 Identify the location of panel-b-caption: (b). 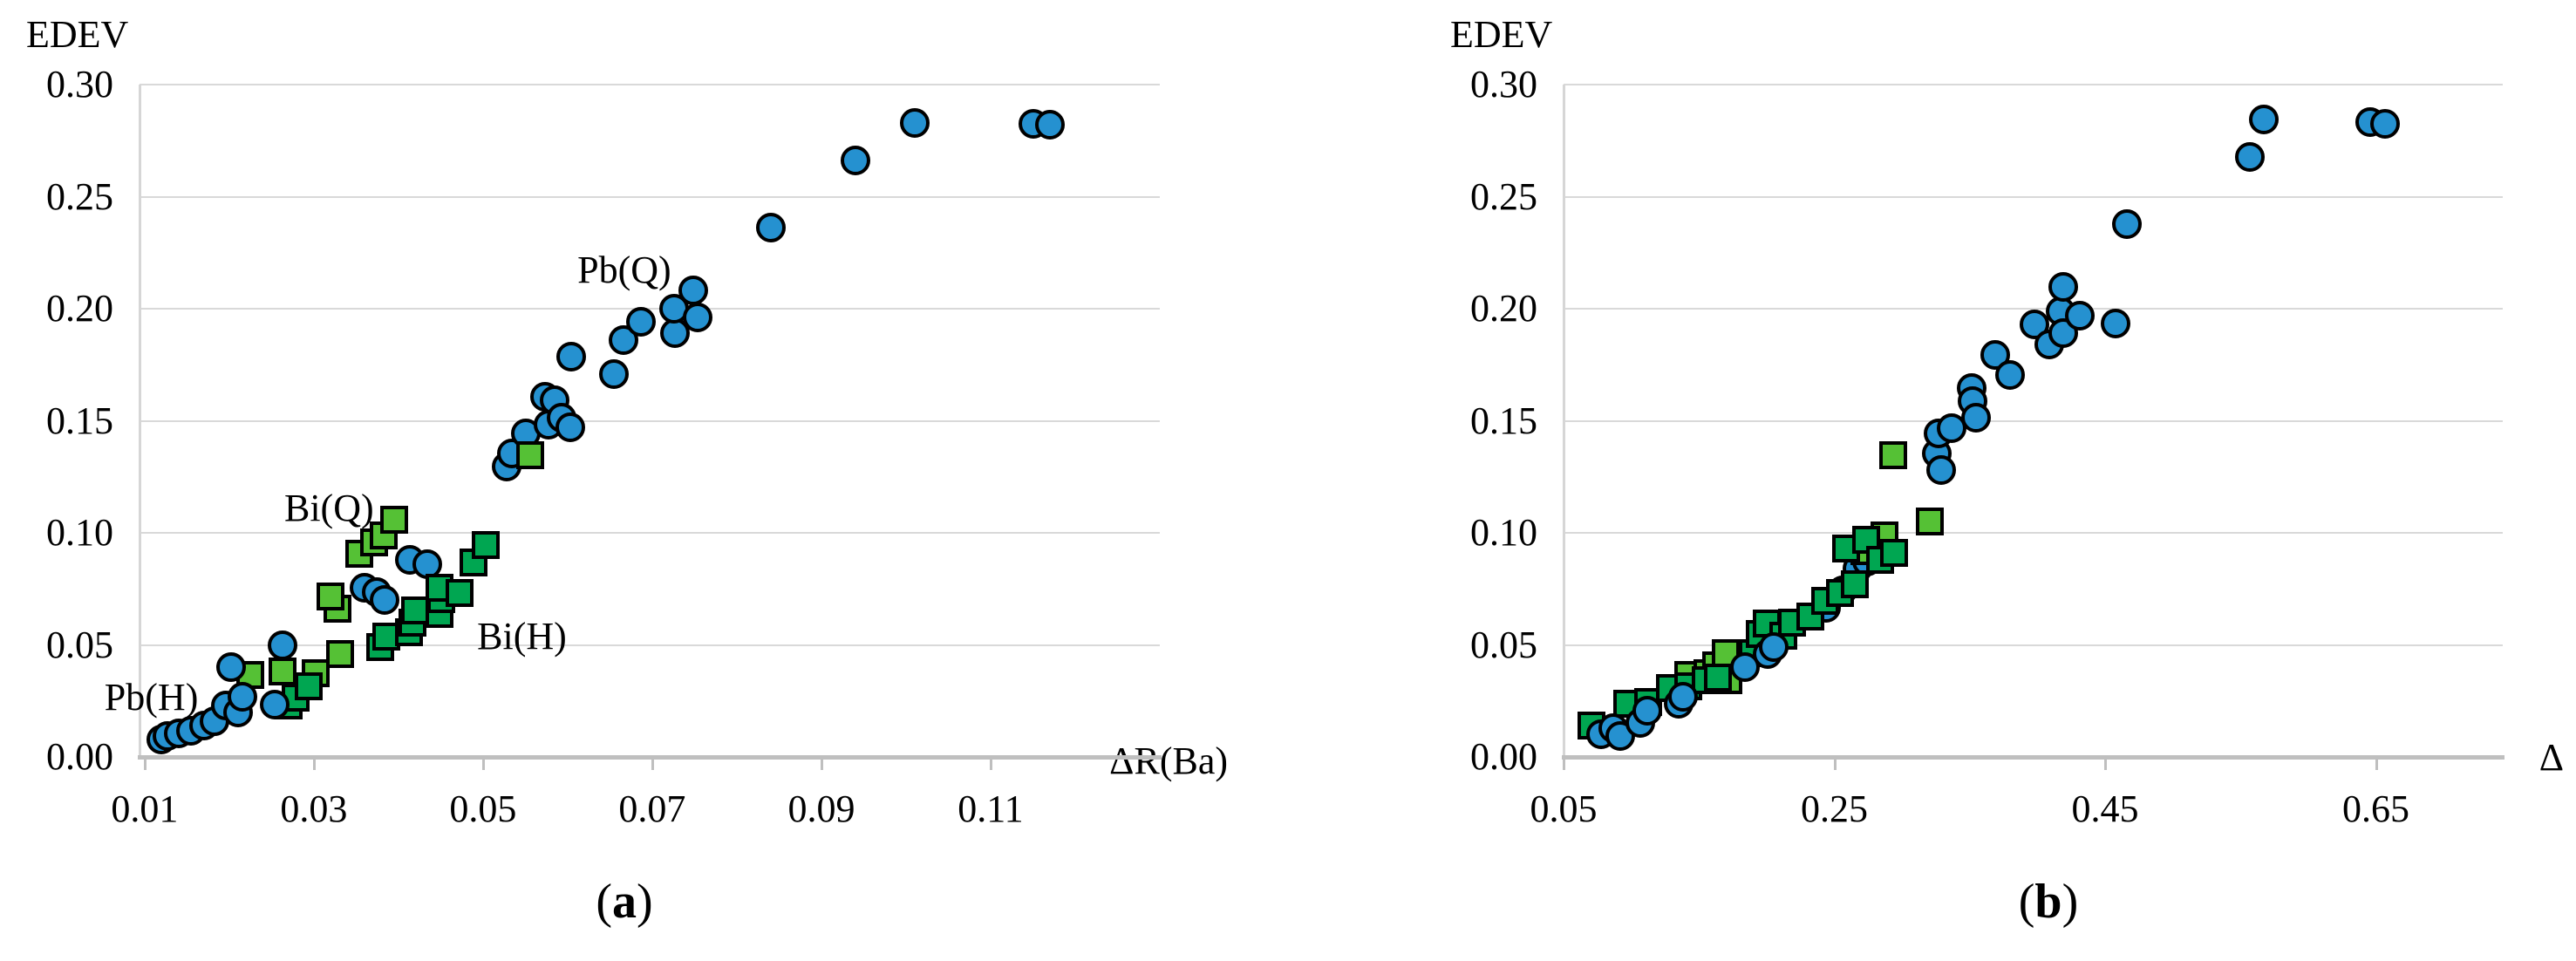
(2049, 902).